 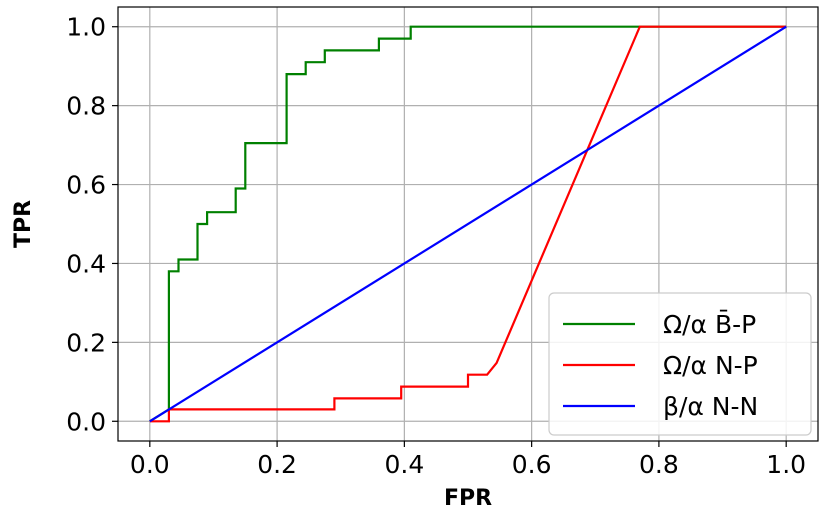 What do you see at coordinates (709, 324) in the screenshot?
I see `legend-label: Ω/α B̄-P` at bounding box center [709, 324].